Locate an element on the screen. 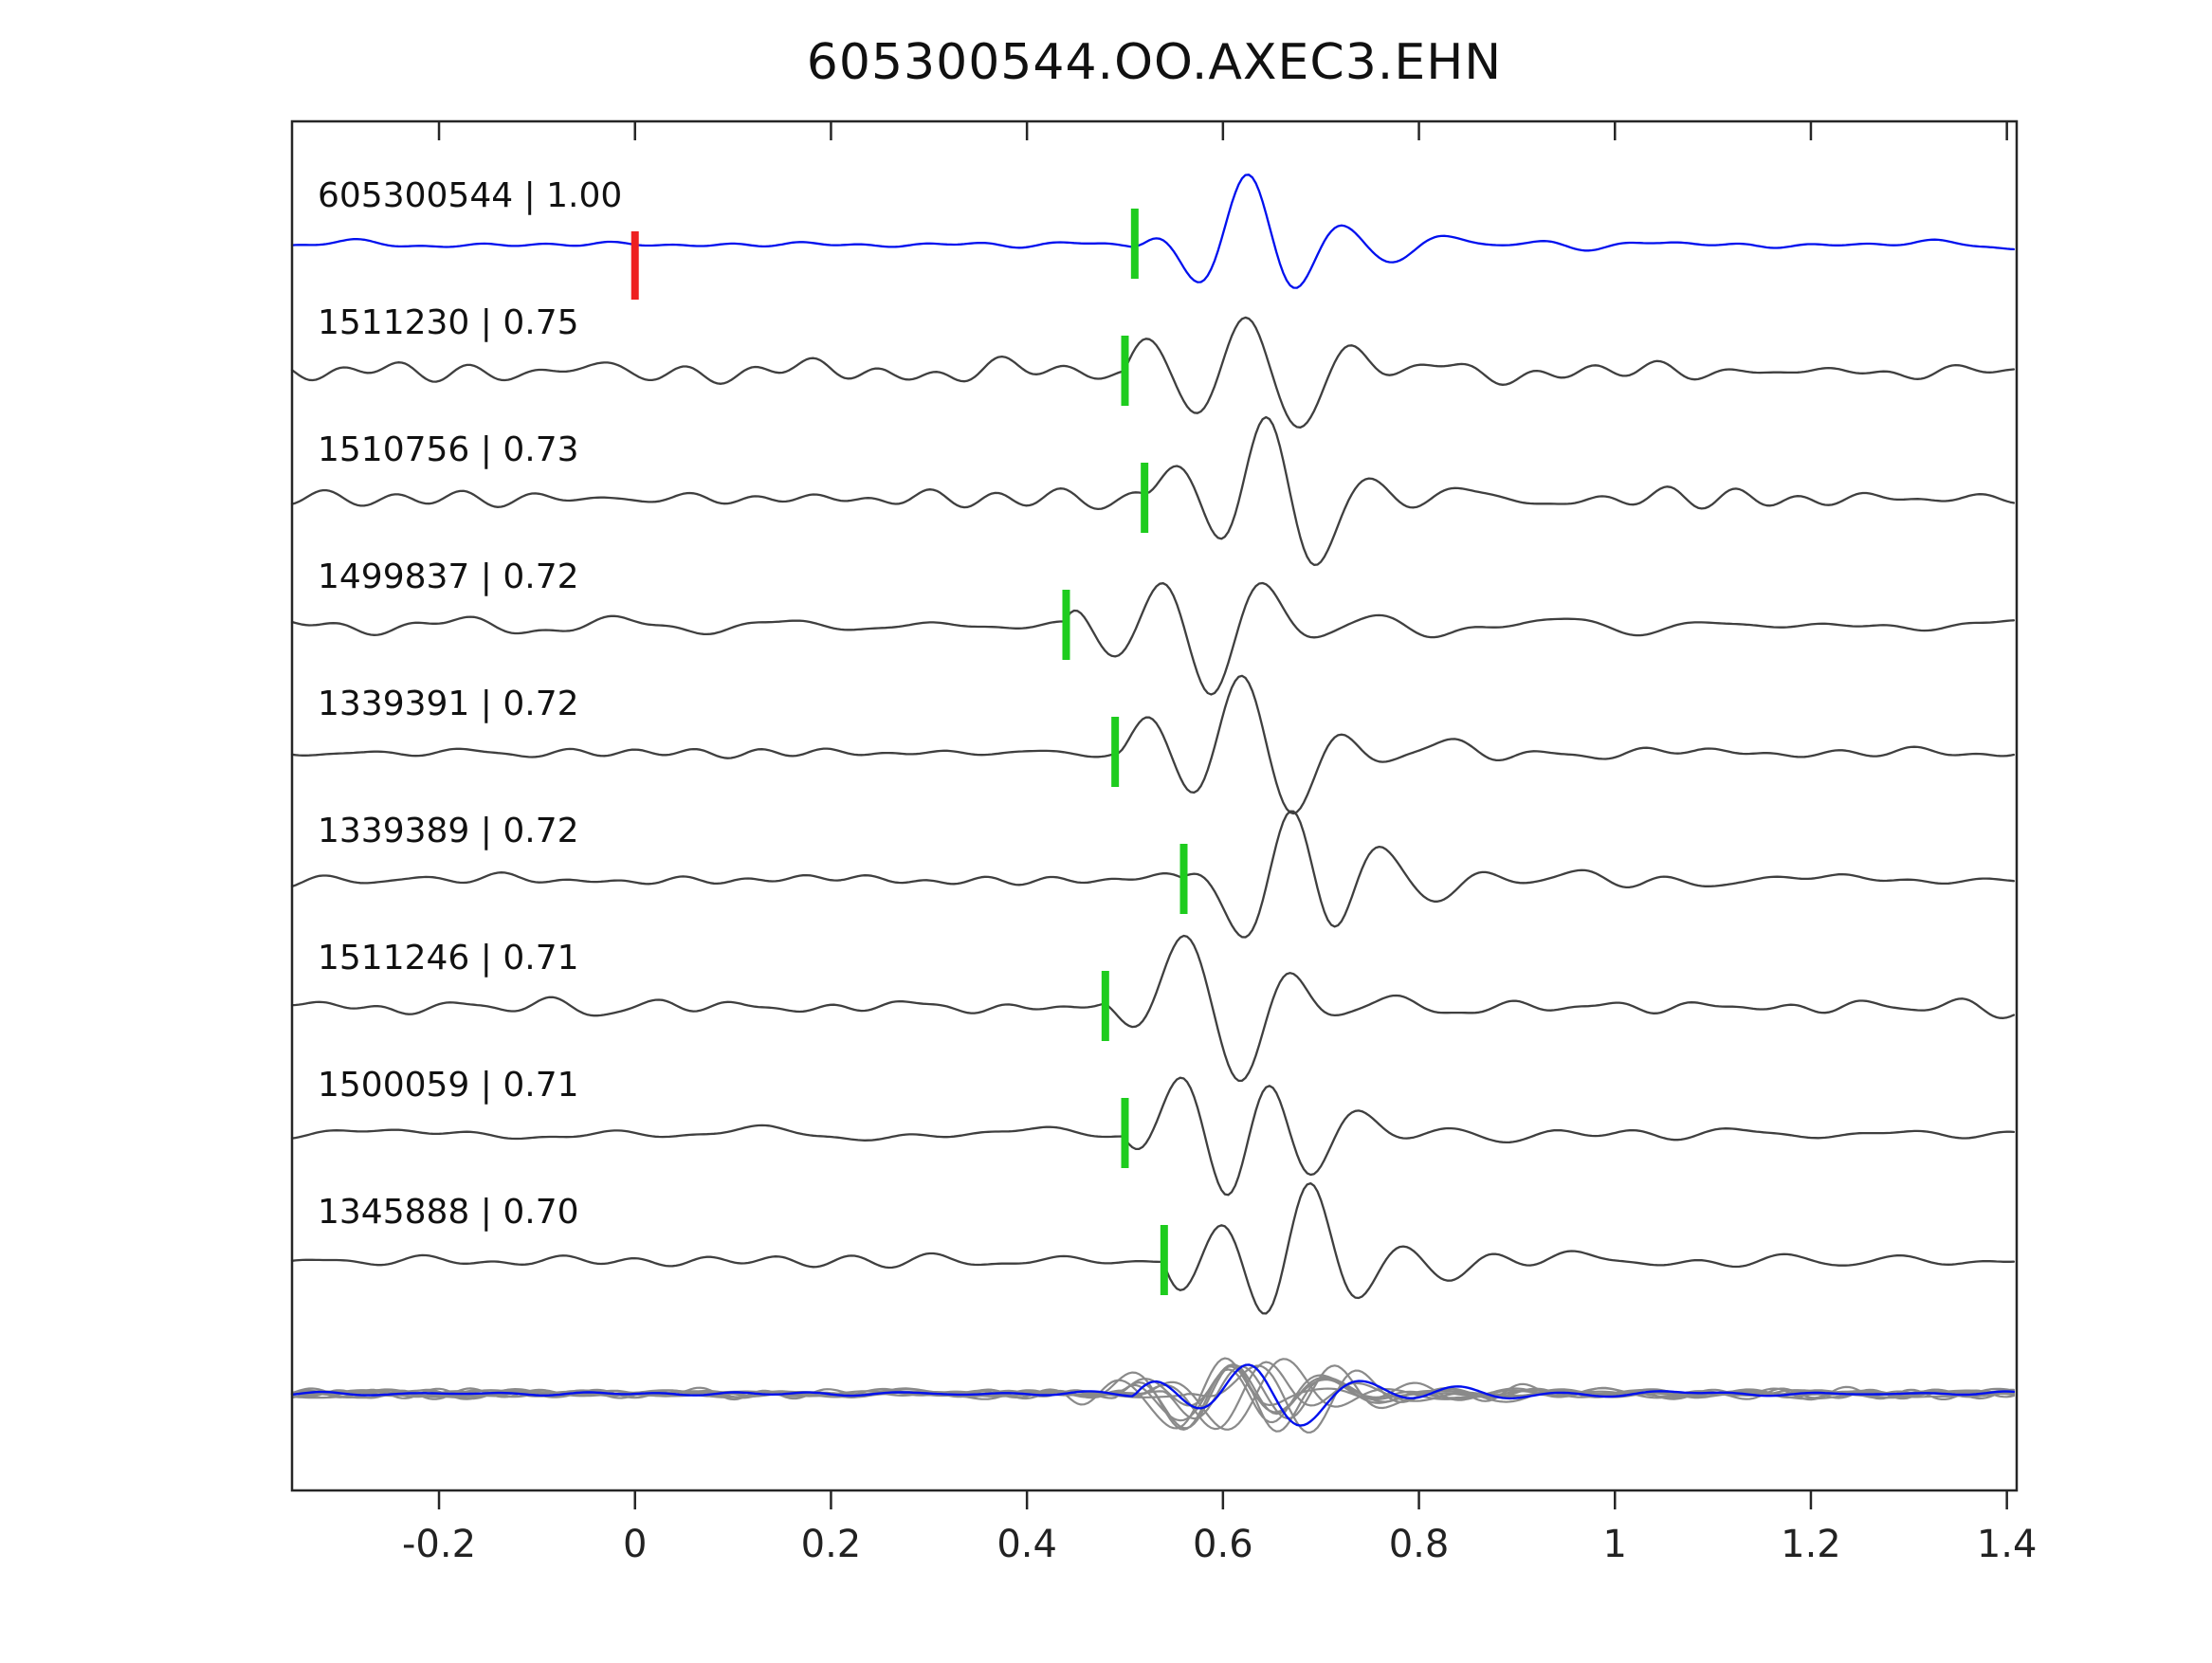 This screenshot has height=1663, width=2212. x-tick-label: 0.8 is located at coordinates (1419, 1545).